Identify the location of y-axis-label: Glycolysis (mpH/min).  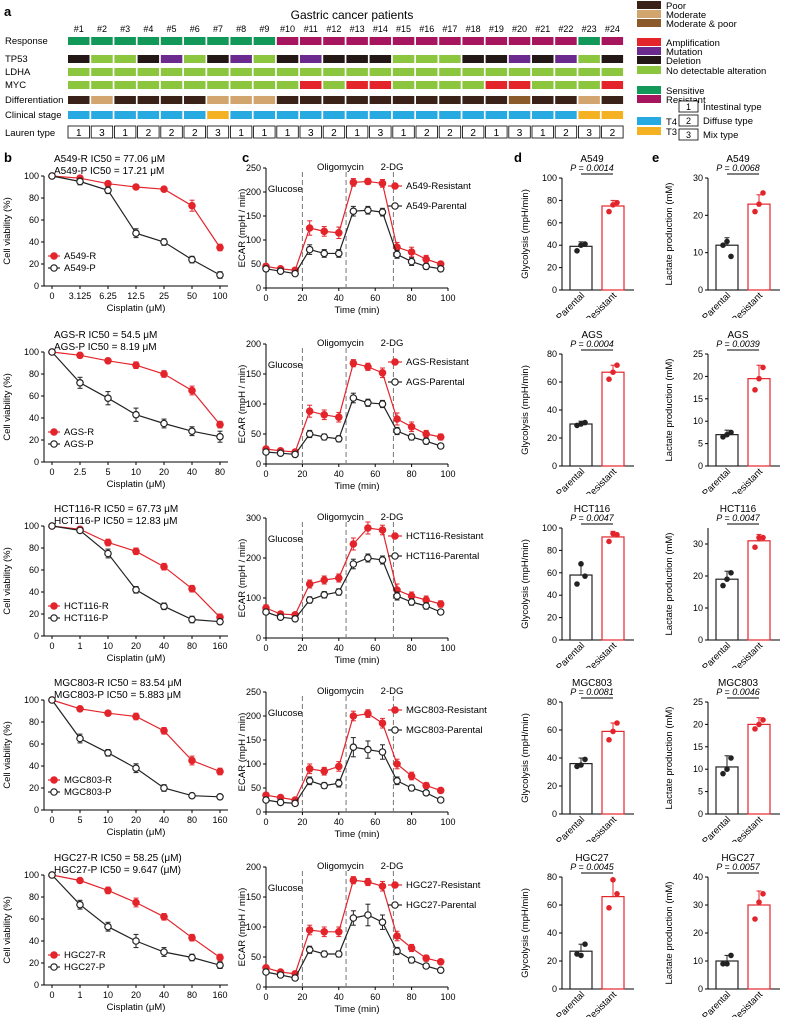
(525, 234).